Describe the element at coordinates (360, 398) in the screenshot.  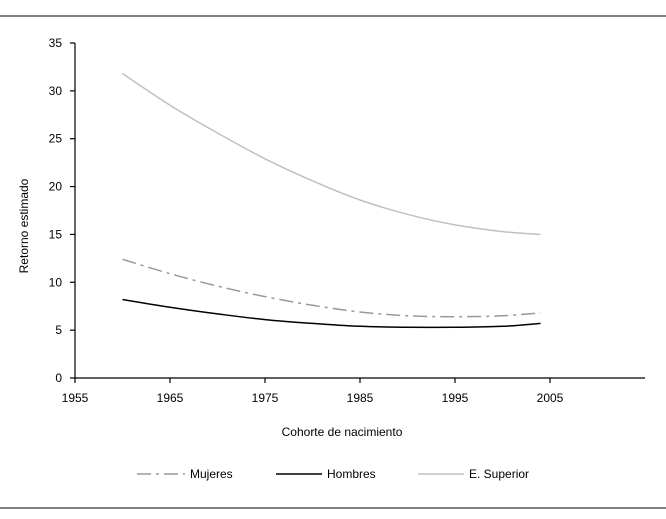
I see `x-tick-label: 1985` at that location.